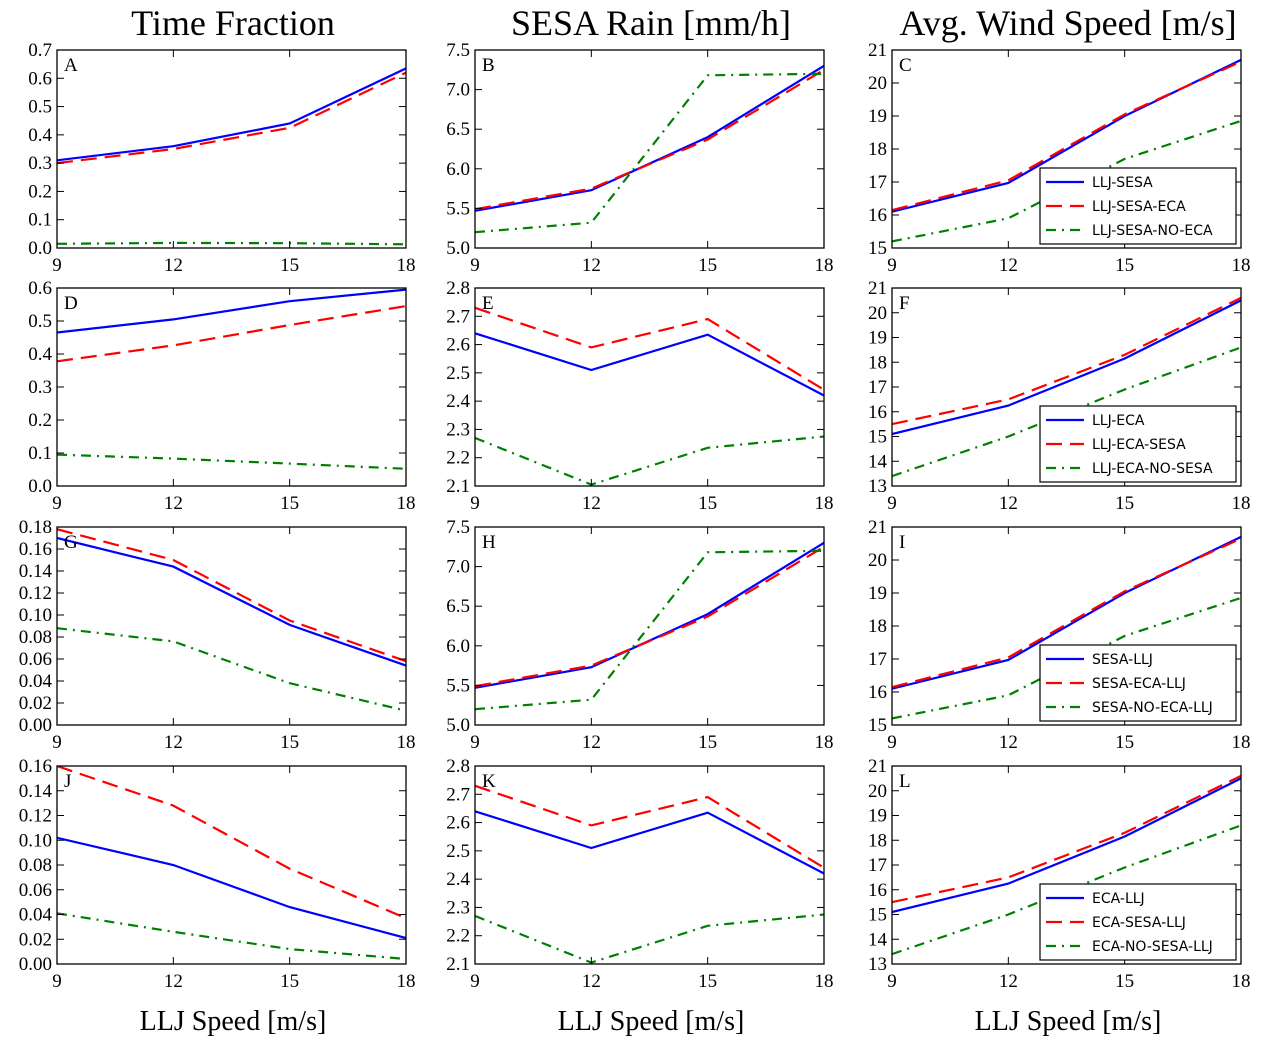  What do you see at coordinates (892, 981) in the screenshot?
I see `x-tick-label-l-0: 9` at bounding box center [892, 981].